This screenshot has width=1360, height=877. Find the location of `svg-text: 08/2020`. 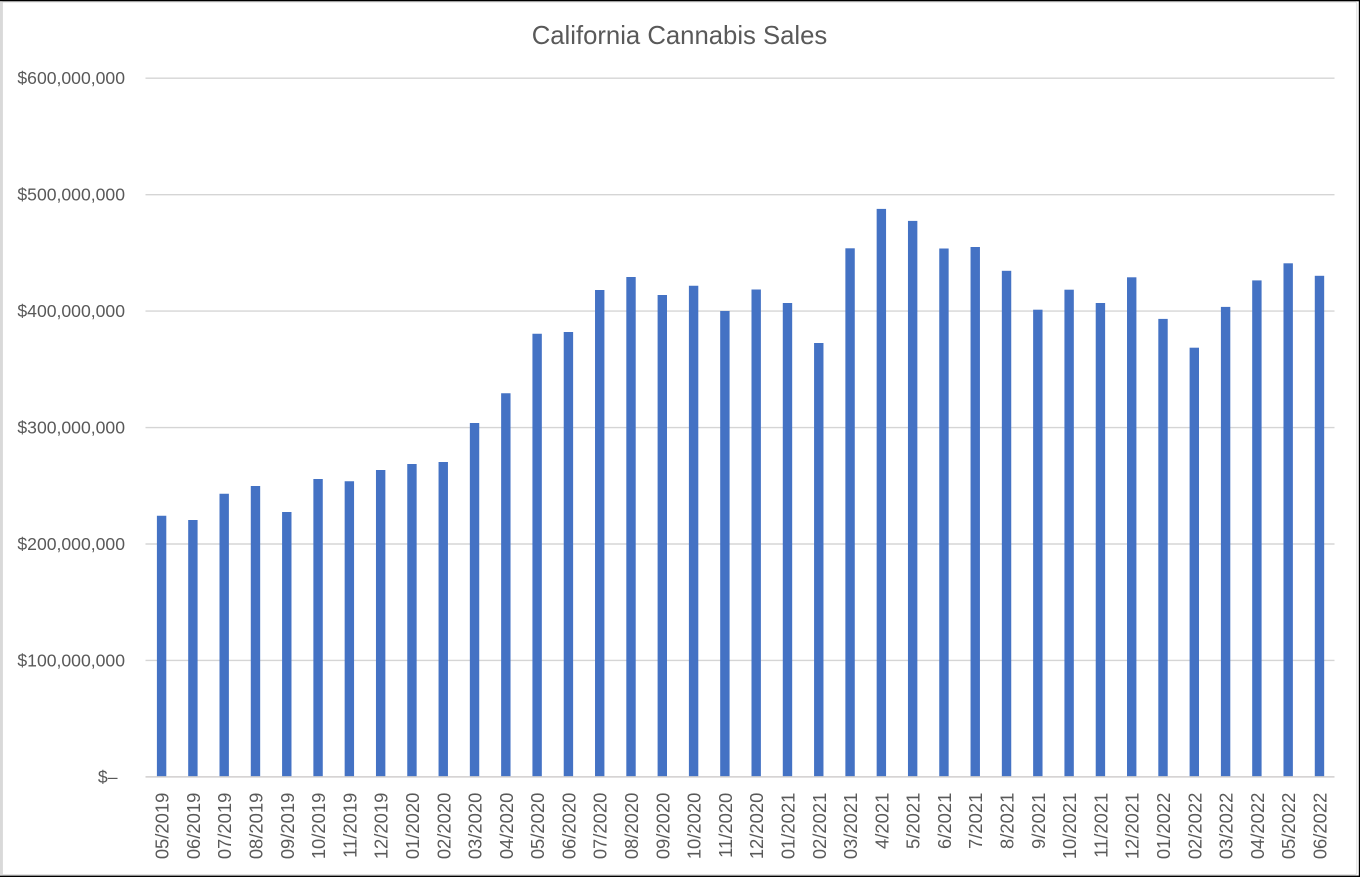

svg-text: 08/2020 is located at coordinates (631, 826).